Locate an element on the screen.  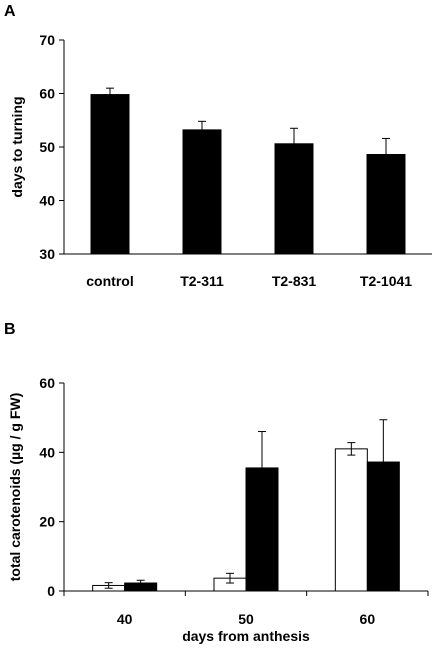
x-tick-label: 60 is located at coordinates (368, 619).